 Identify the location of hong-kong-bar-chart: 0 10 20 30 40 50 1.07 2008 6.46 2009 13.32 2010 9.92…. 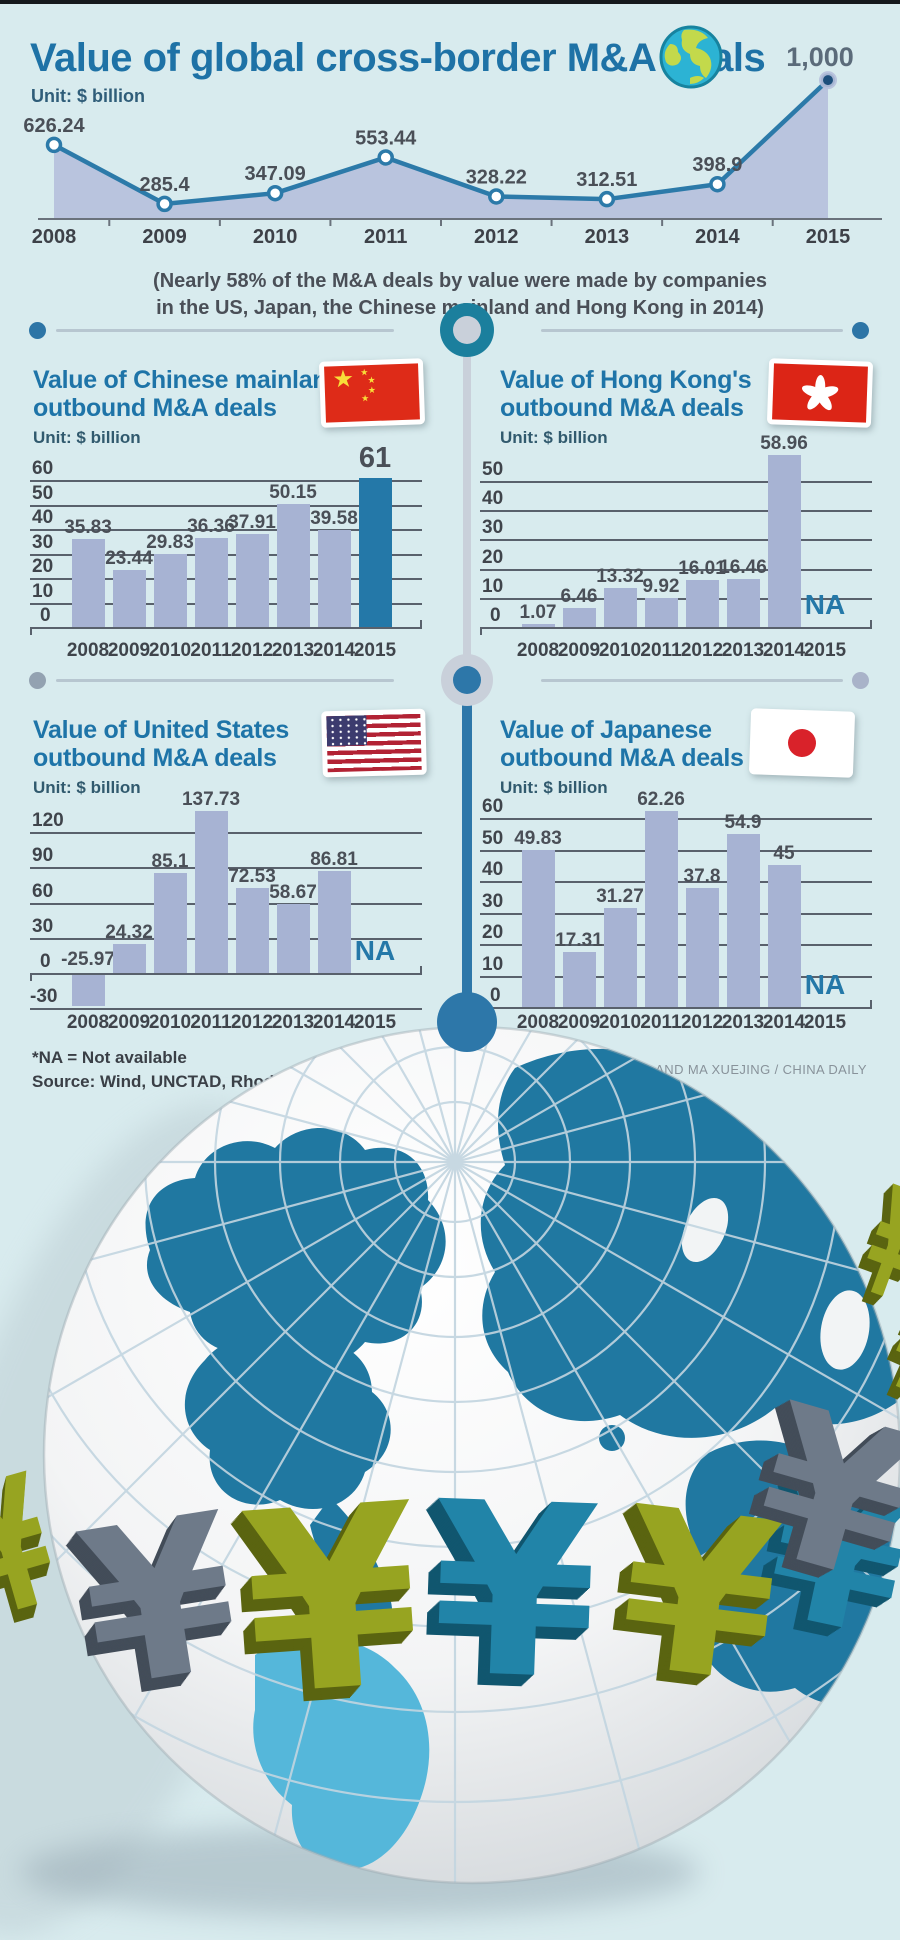
(680, 547).